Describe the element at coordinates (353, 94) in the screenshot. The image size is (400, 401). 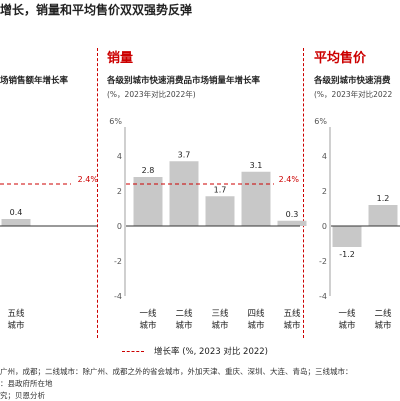
I see `panel-3-subtitle-2: (%，2023年对比2022` at that location.